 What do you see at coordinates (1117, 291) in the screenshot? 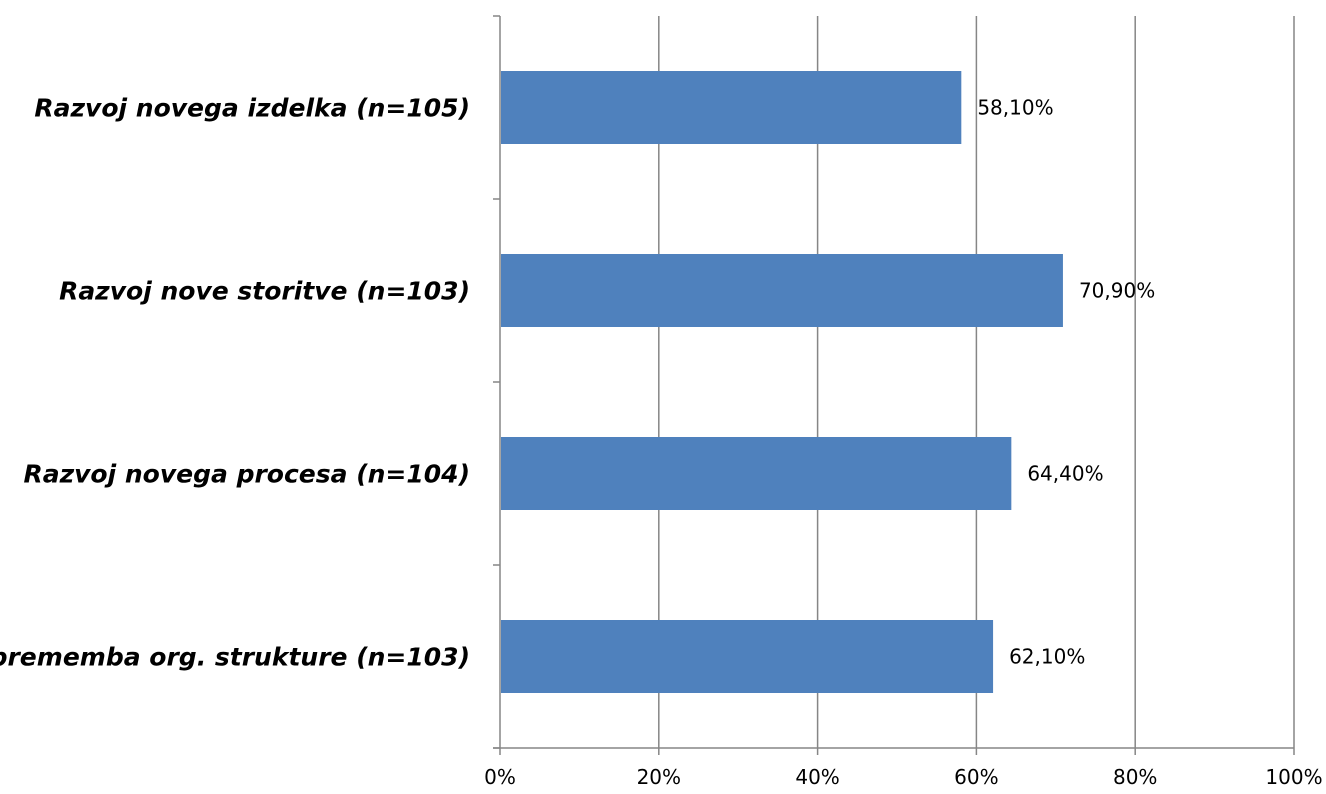
I see `data-label: 70,90%` at bounding box center [1117, 291].